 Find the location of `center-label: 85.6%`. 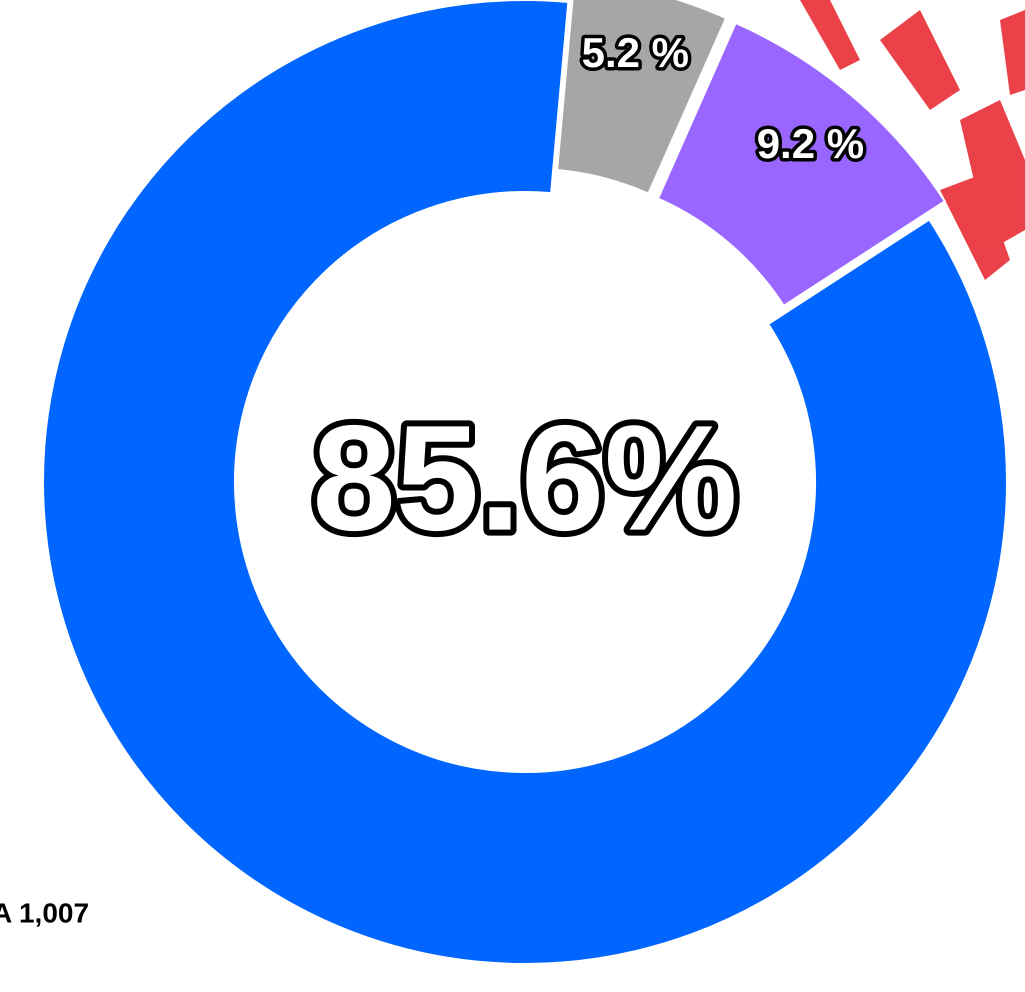

center-label: 85.6% is located at coordinates (524, 478).